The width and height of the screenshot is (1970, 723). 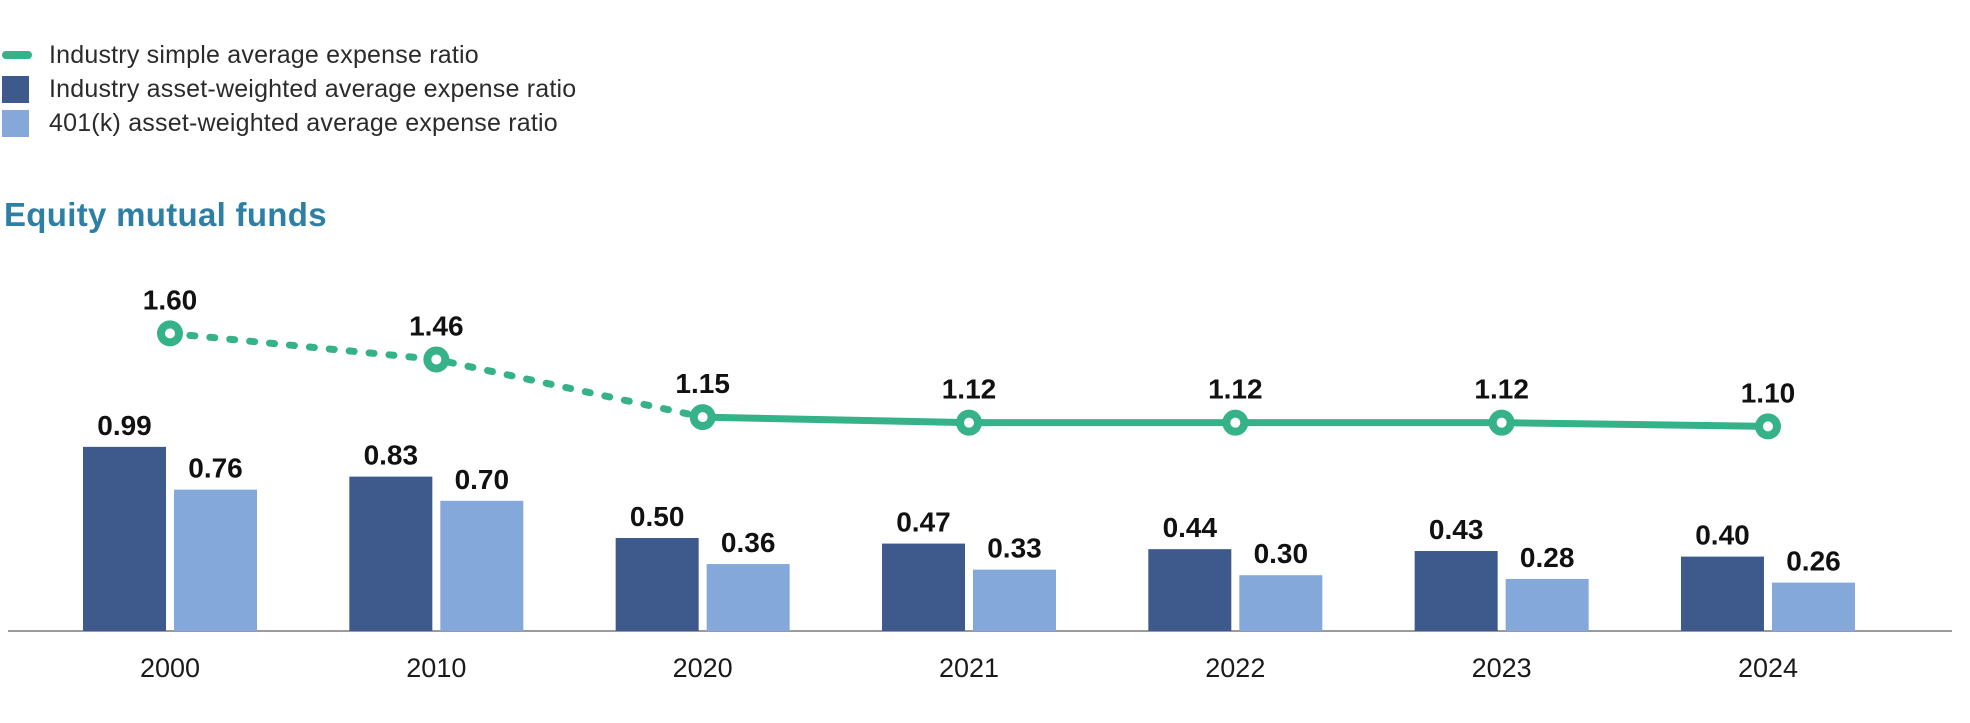 I want to click on bar-value-label: 0.70, so click(x=482, y=479).